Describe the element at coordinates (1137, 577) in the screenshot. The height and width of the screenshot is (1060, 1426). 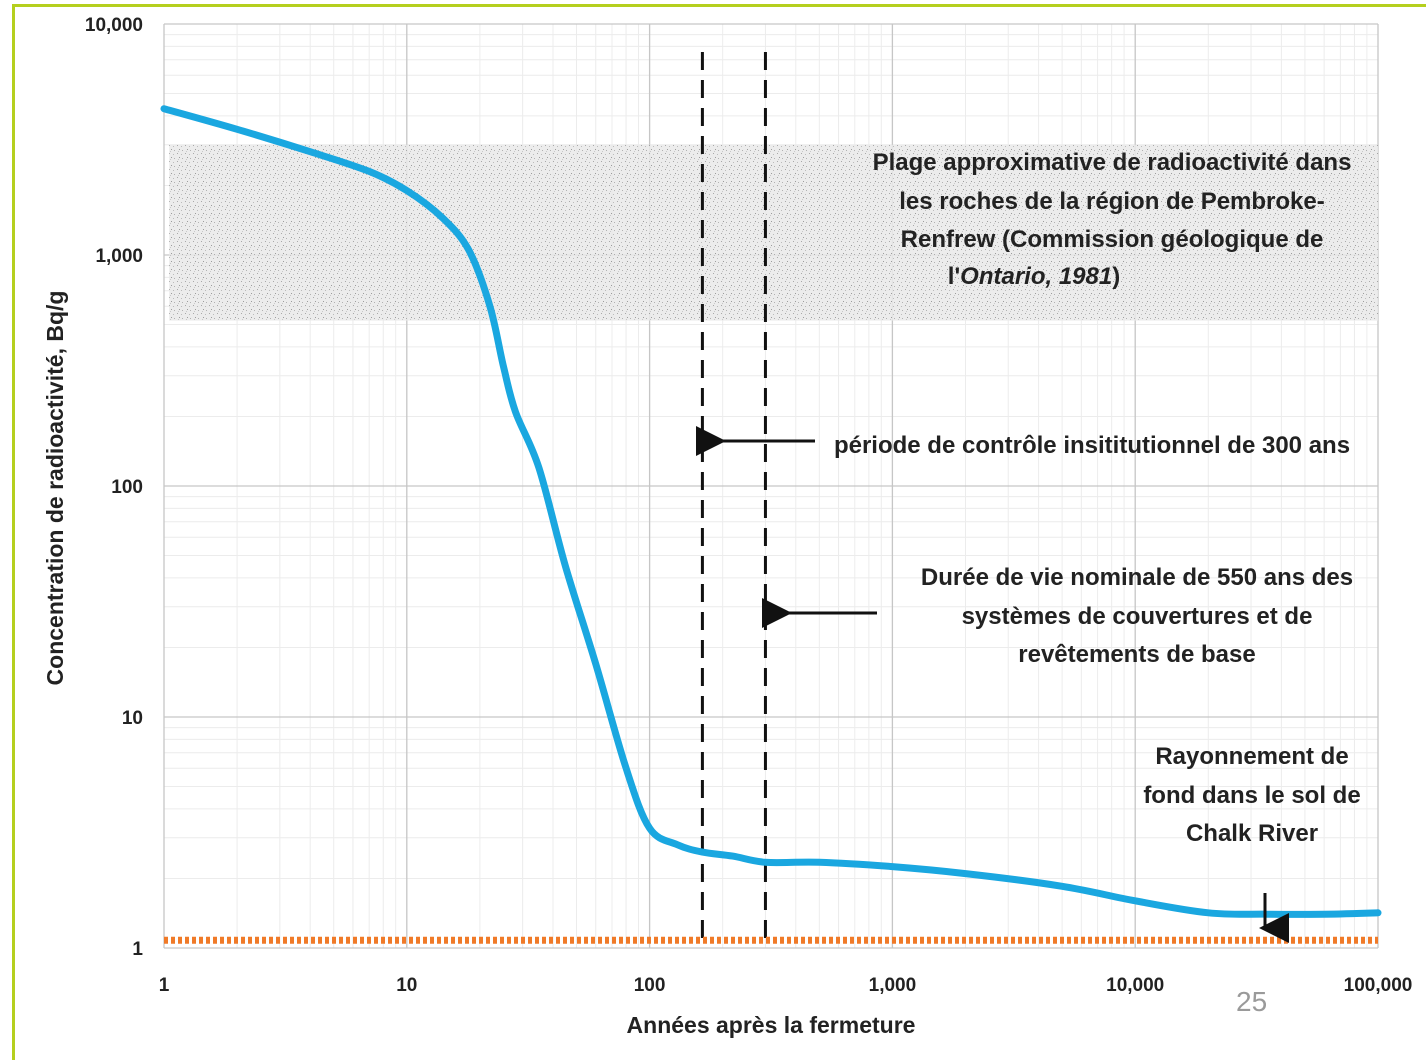
I see `design-life-line-1: Durée de vie nominale de 550 ans des` at that location.